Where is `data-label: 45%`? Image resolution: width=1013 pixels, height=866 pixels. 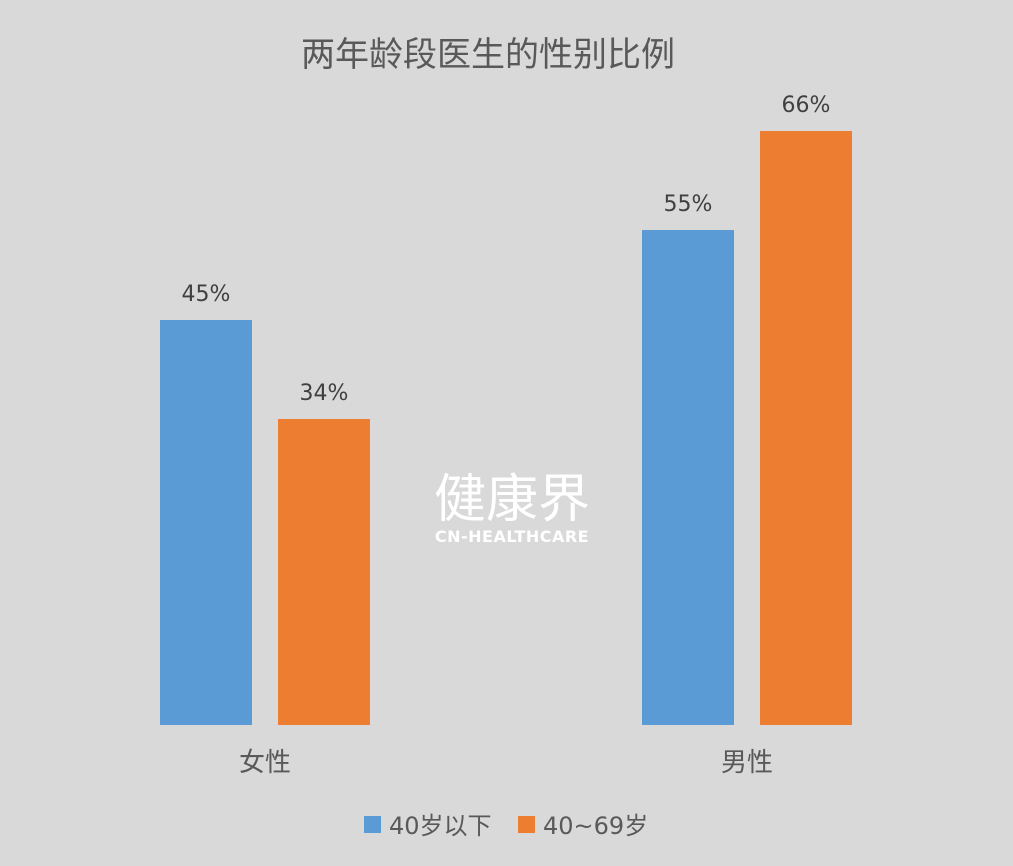
data-label: 45% is located at coordinates (206, 294).